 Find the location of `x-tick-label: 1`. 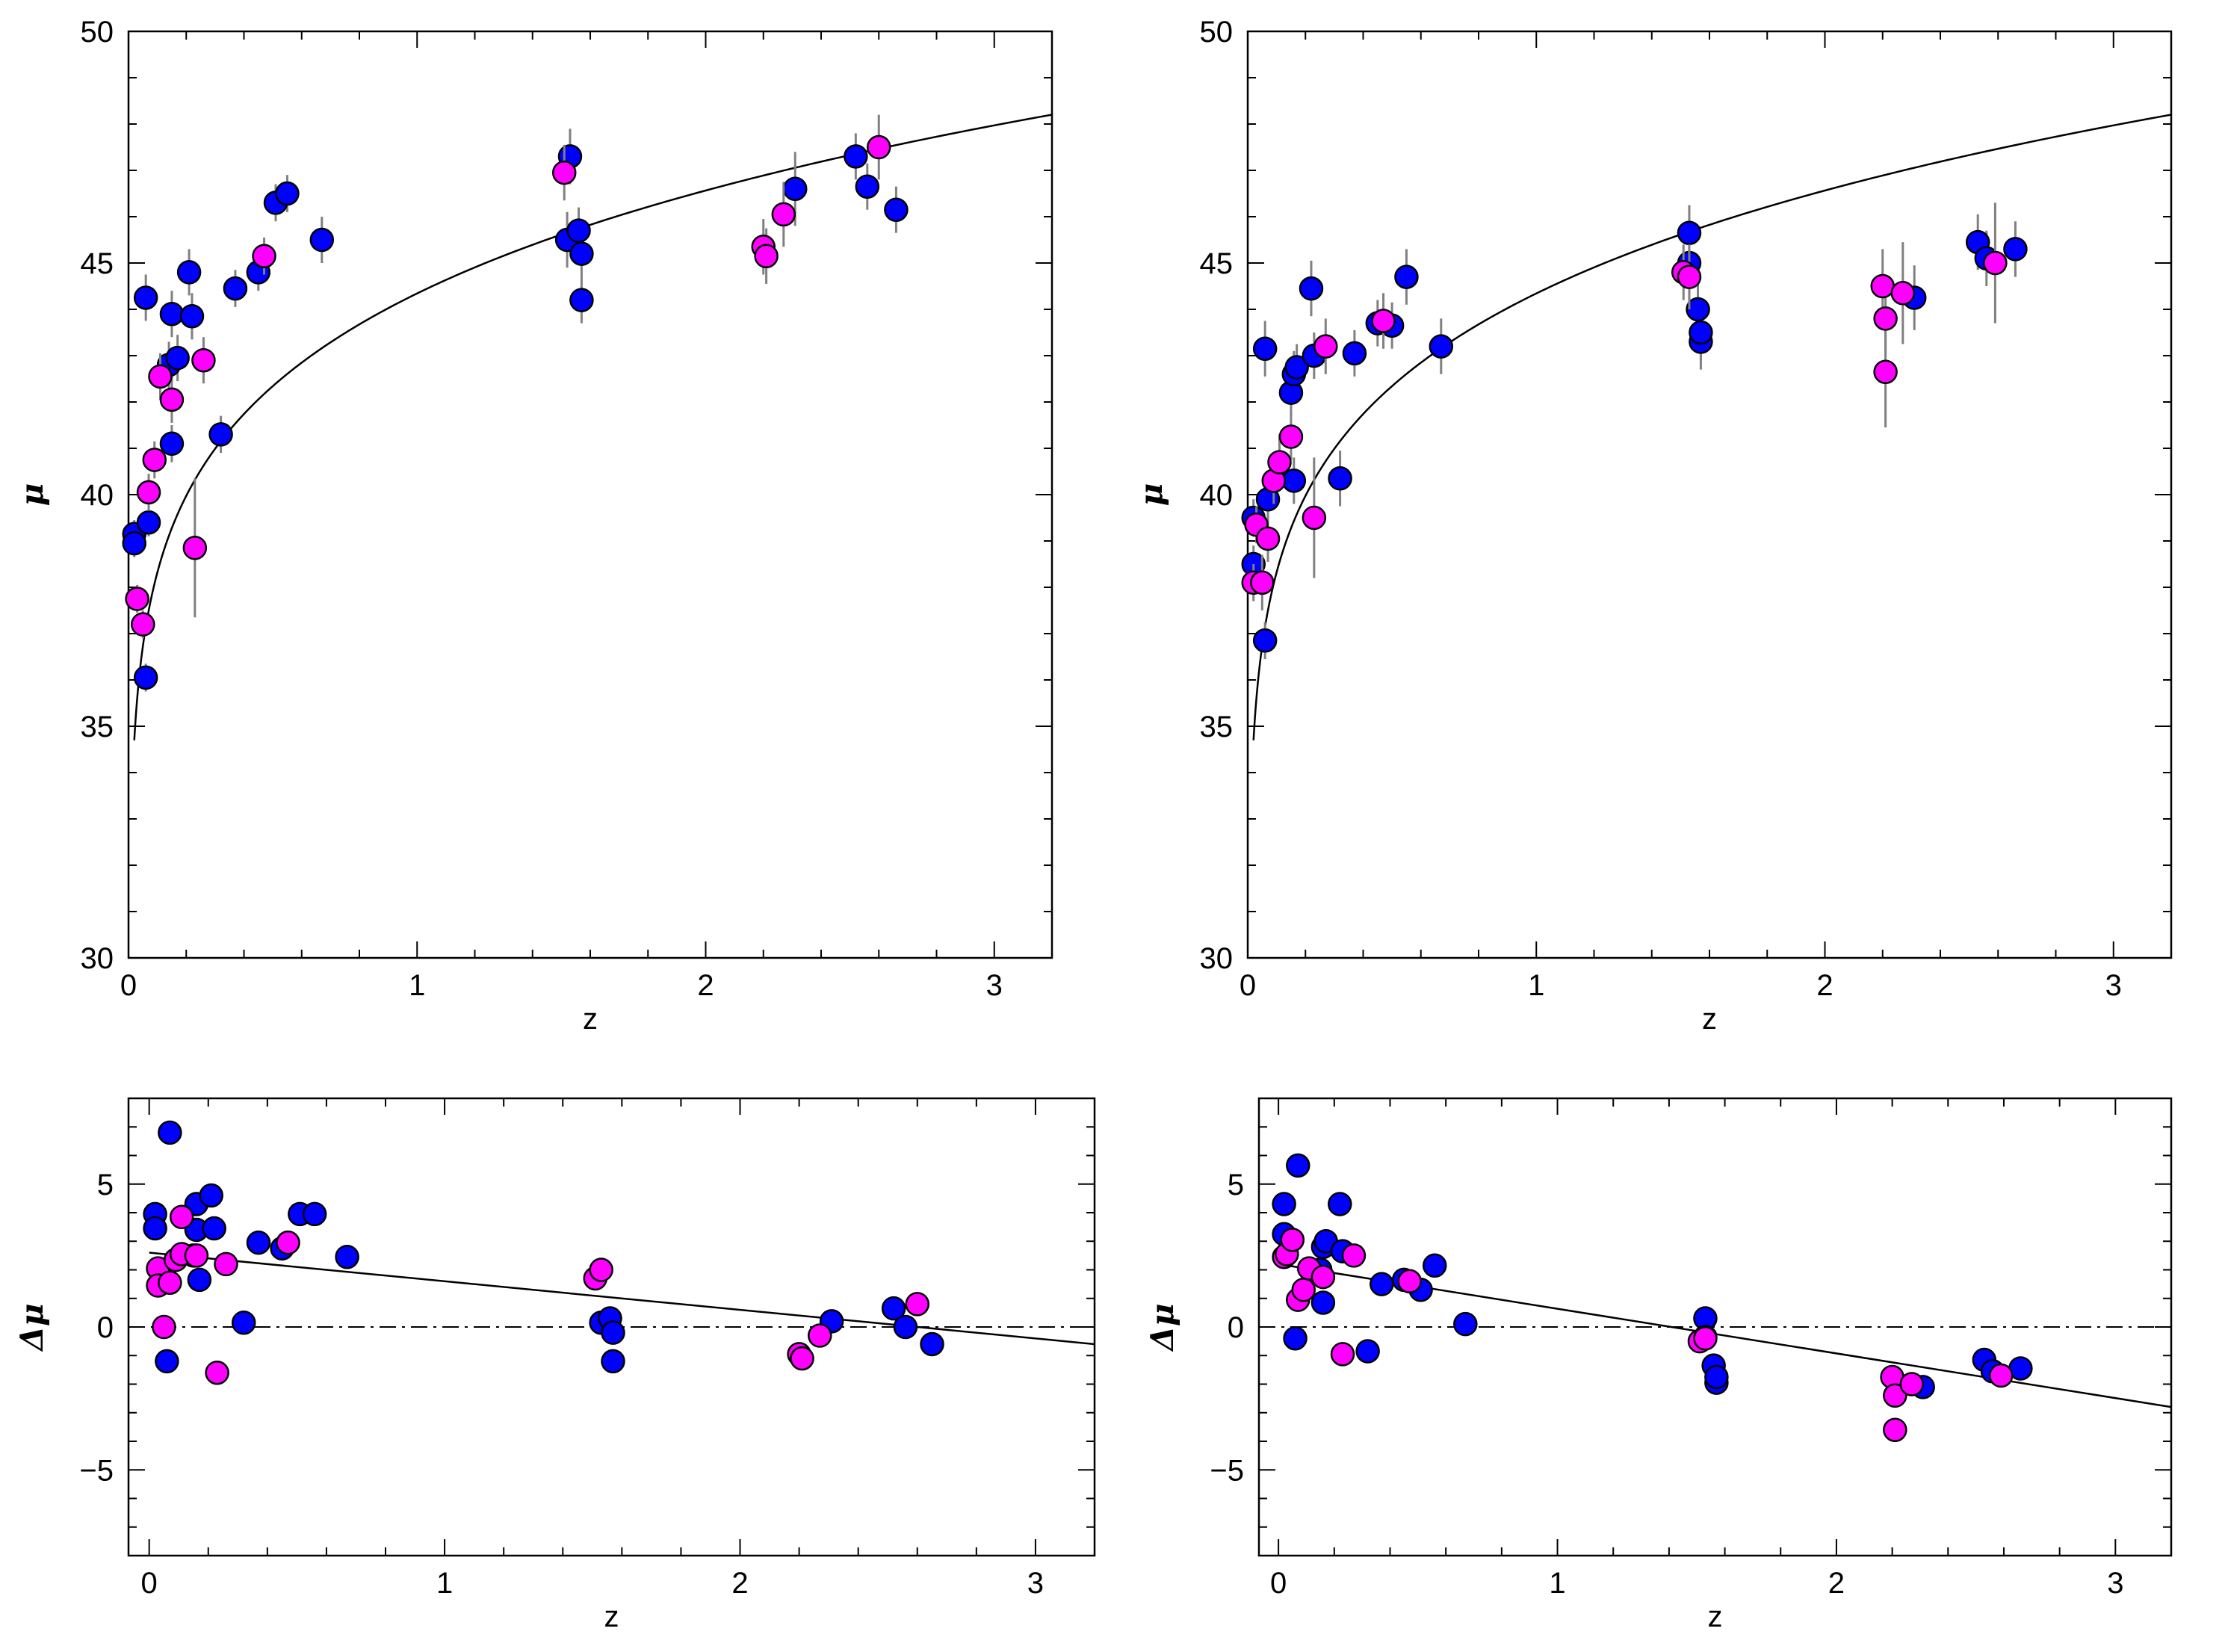

x-tick-label: 1 is located at coordinates (417, 986).